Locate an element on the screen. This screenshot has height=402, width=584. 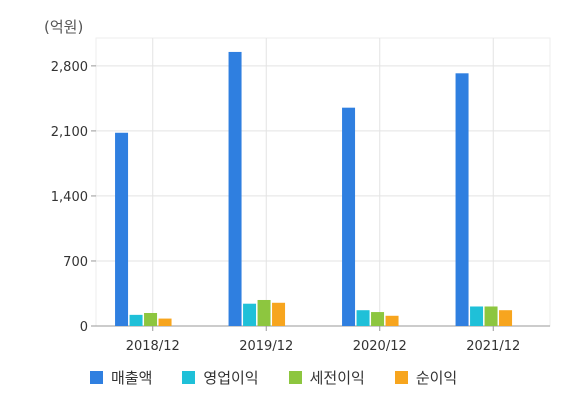
legend-item: 세전이익 is located at coordinates (326, 377).